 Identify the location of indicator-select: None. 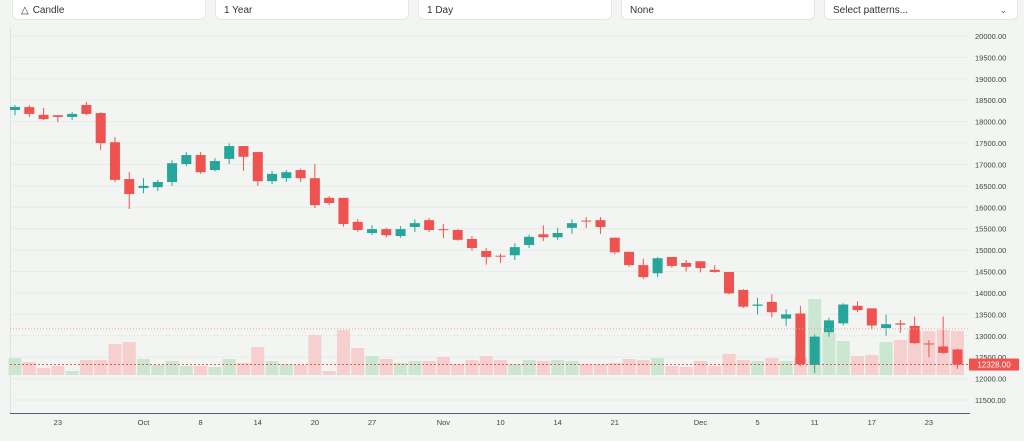
(718, 10).